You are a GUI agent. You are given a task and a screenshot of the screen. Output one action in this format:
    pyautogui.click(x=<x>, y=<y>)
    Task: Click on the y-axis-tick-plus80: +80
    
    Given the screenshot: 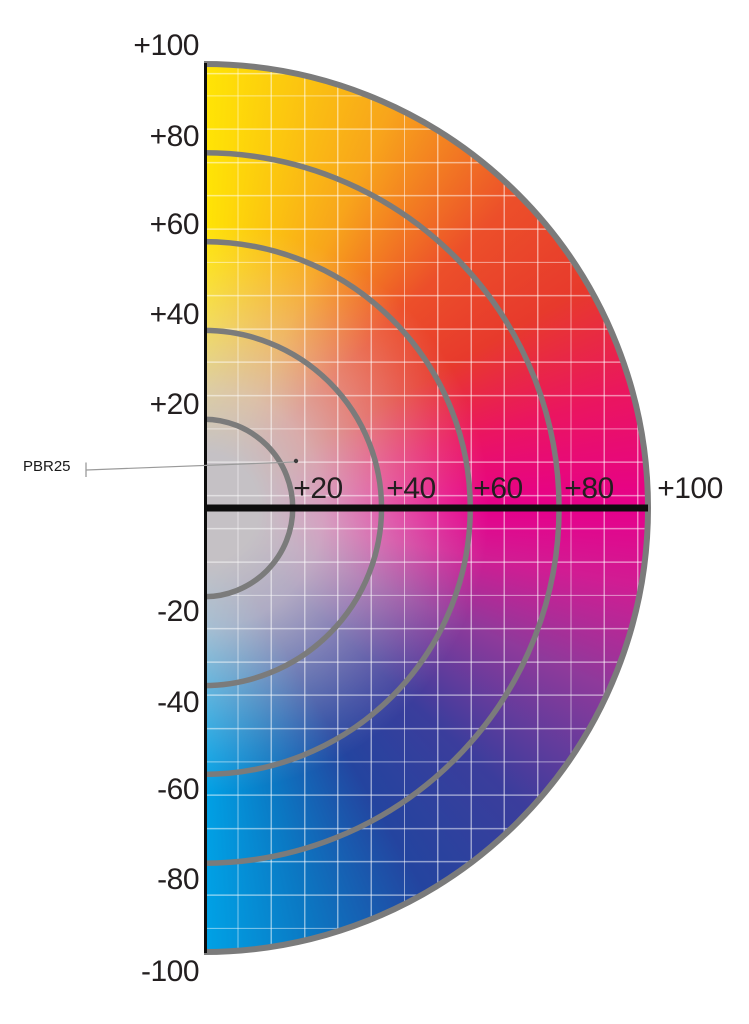 What is the action you would take?
    pyautogui.click(x=174, y=136)
    